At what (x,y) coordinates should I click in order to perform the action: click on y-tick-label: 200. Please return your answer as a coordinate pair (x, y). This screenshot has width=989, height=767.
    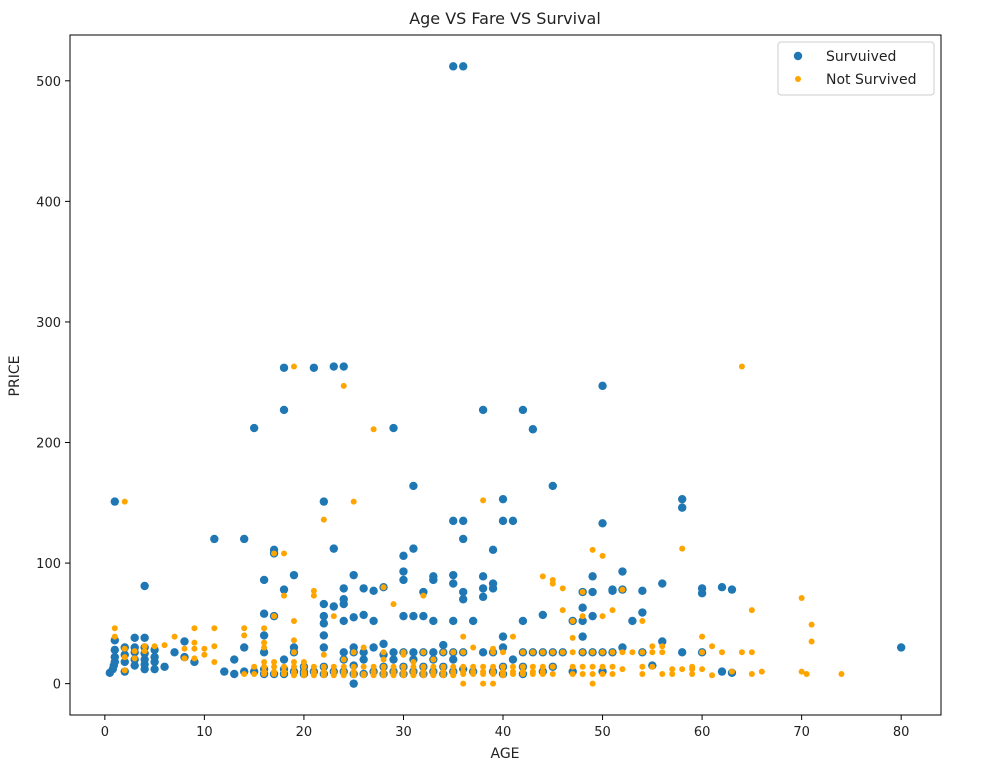
    Looking at the image, I should click on (48, 444).